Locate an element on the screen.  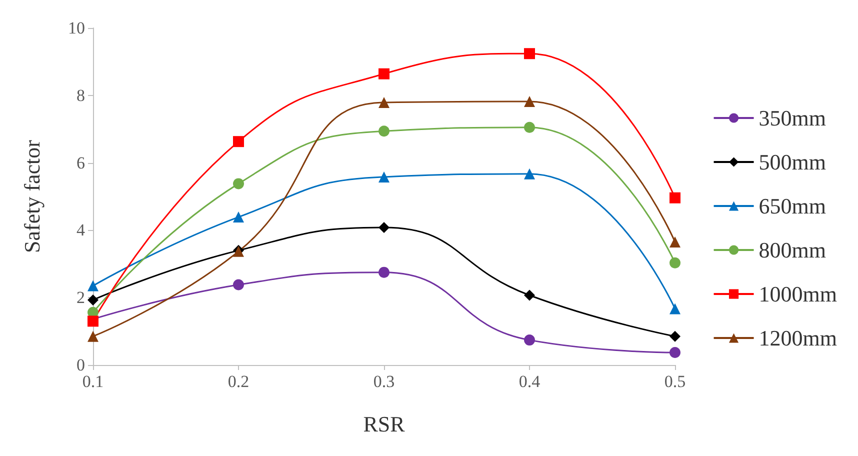
legend-label: 1200mm is located at coordinates (798, 338).